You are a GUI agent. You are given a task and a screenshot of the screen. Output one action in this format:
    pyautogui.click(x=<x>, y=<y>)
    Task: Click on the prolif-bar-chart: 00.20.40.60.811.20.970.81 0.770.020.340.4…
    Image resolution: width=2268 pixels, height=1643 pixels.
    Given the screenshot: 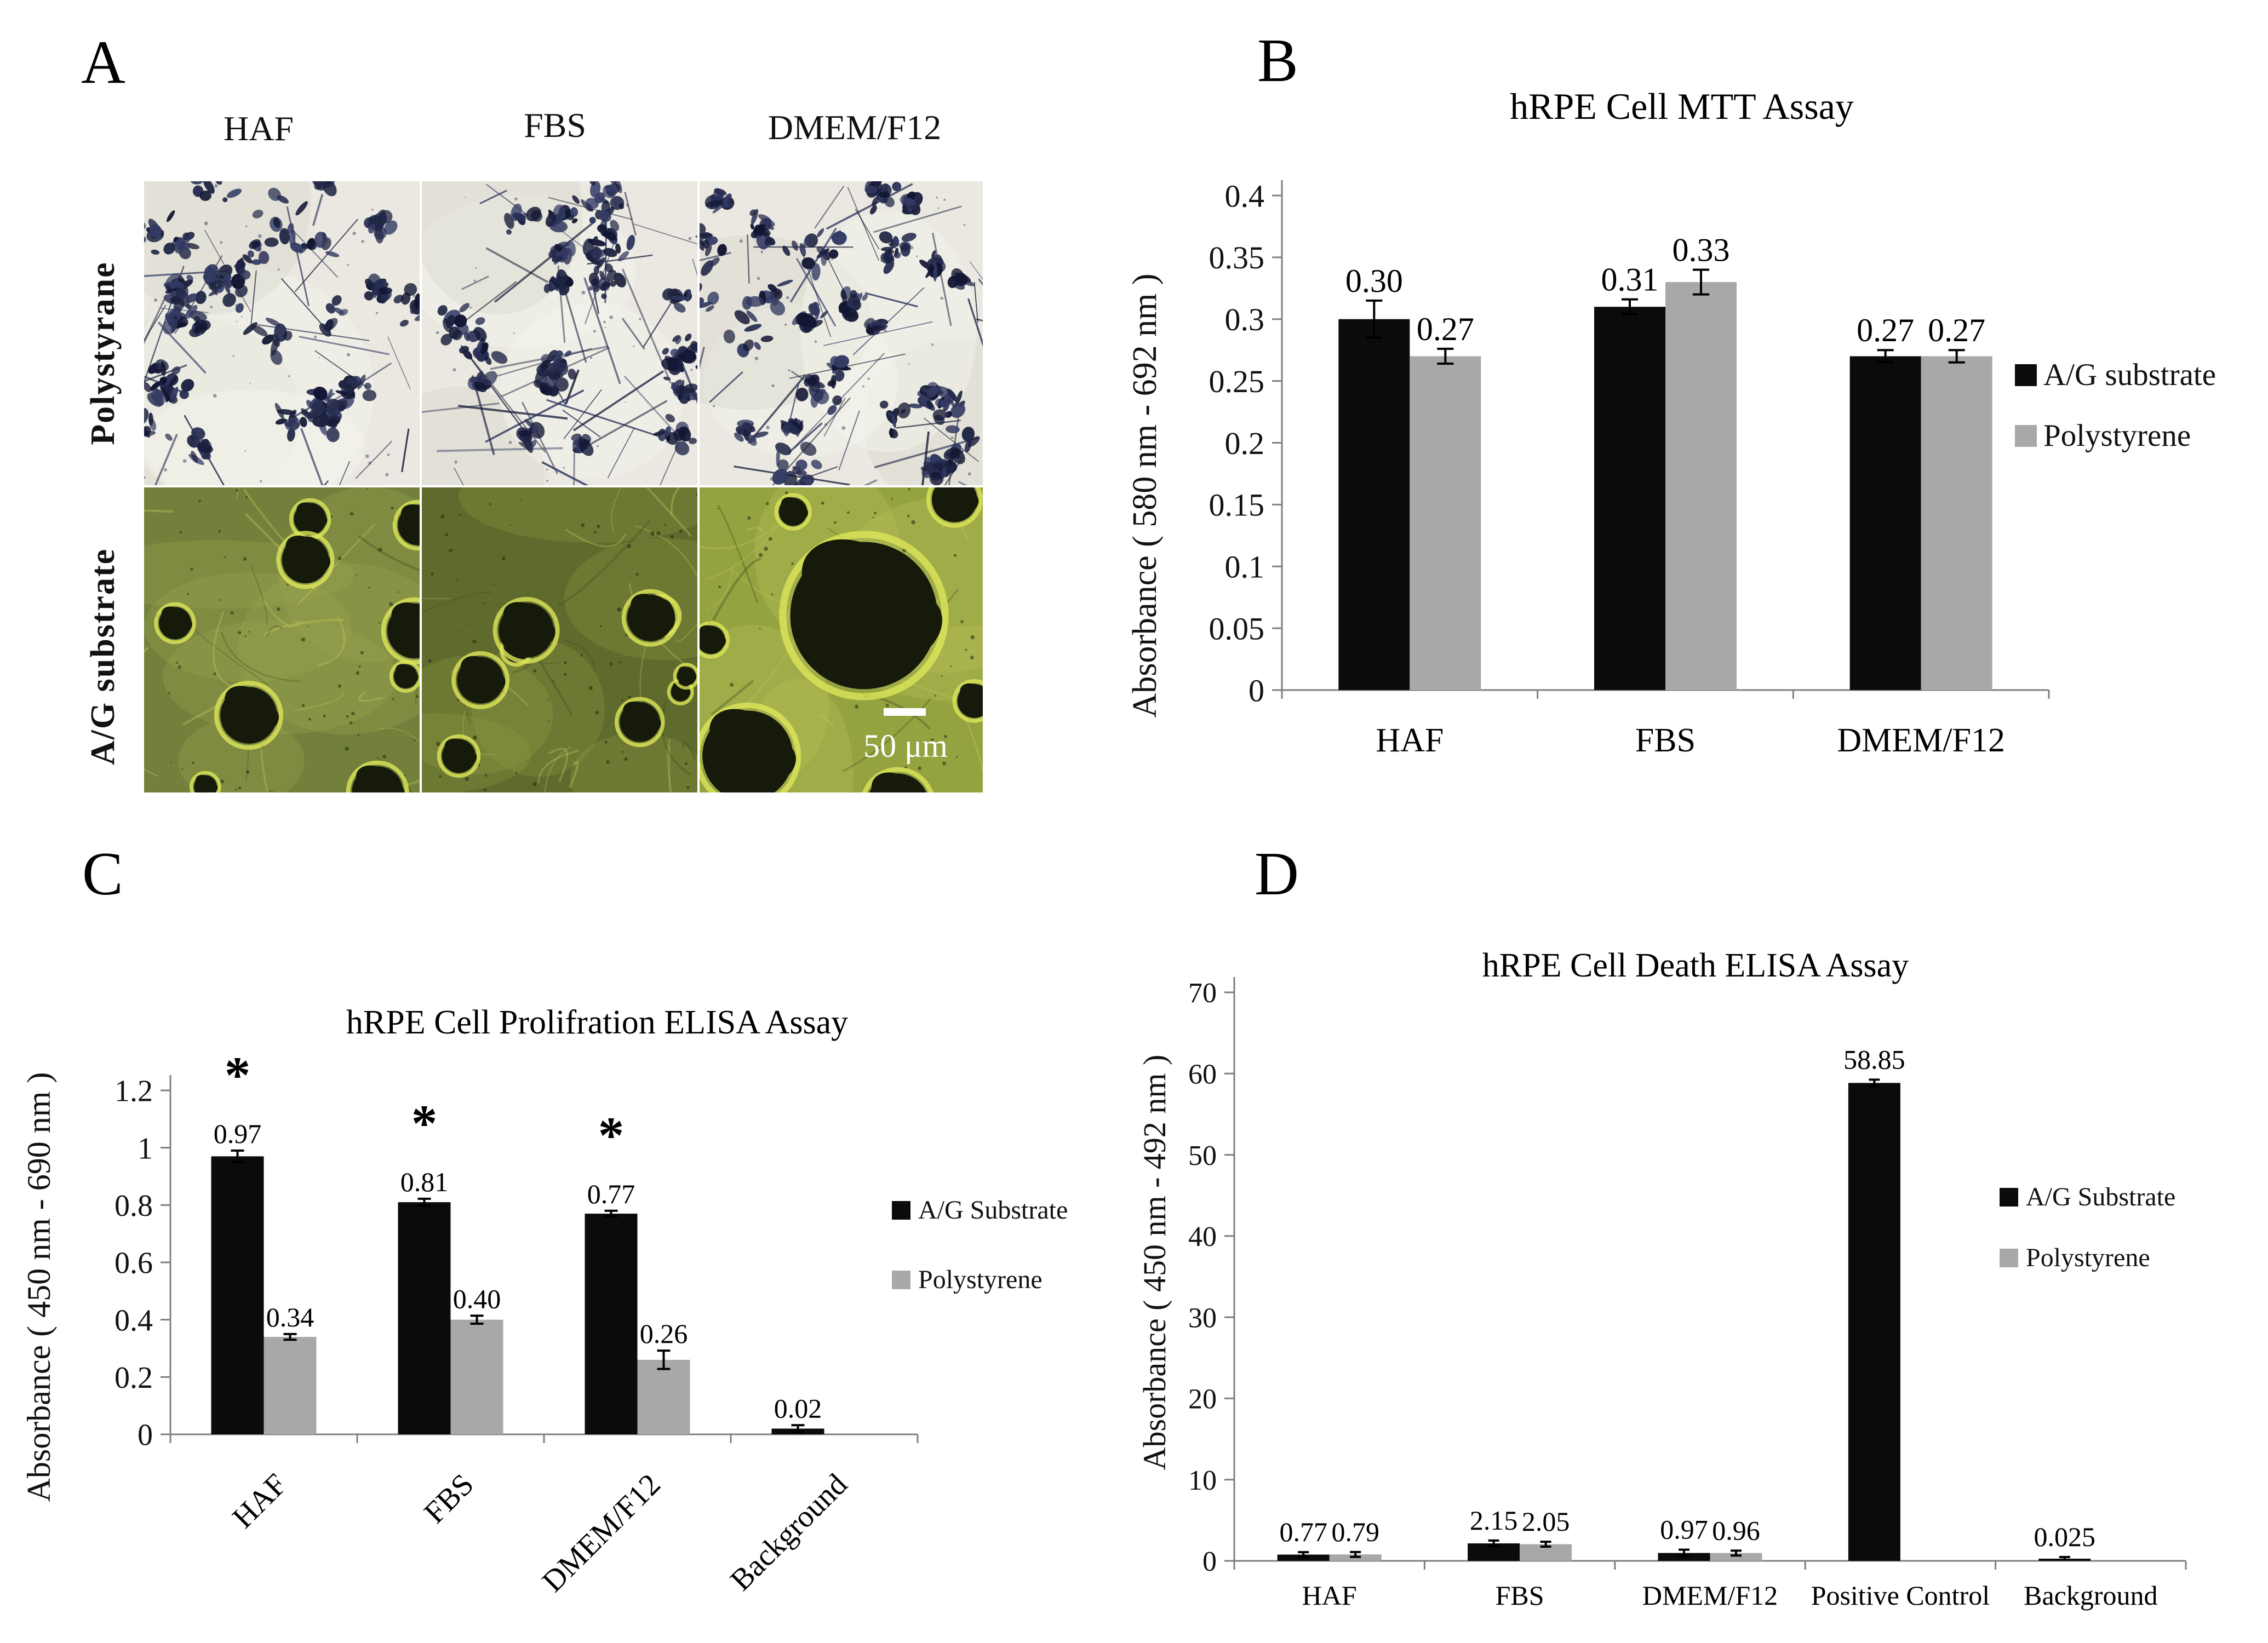 What is the action you would take?
    pyautogui.click(x=516, y=1322)
    